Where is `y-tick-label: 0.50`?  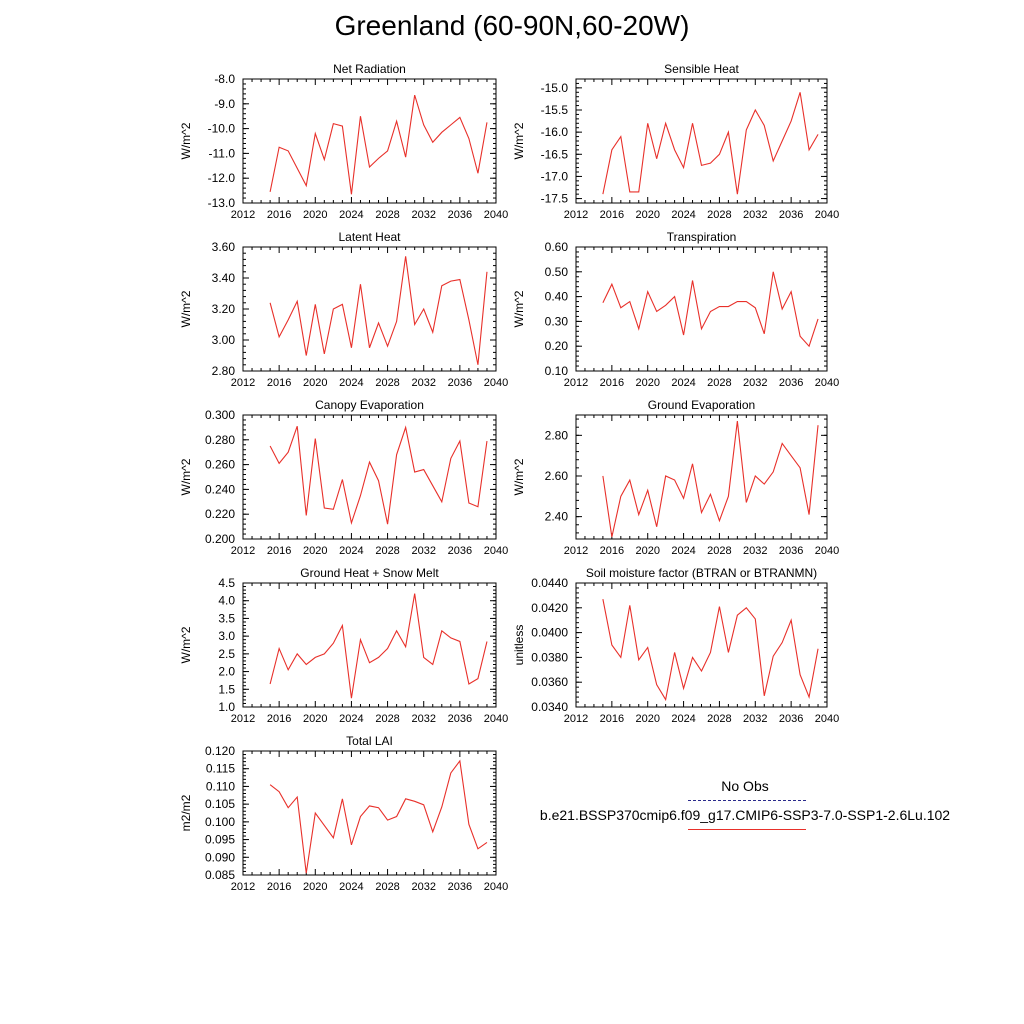
y-tick-label: 0.50 is located at coordinates (557, 272).